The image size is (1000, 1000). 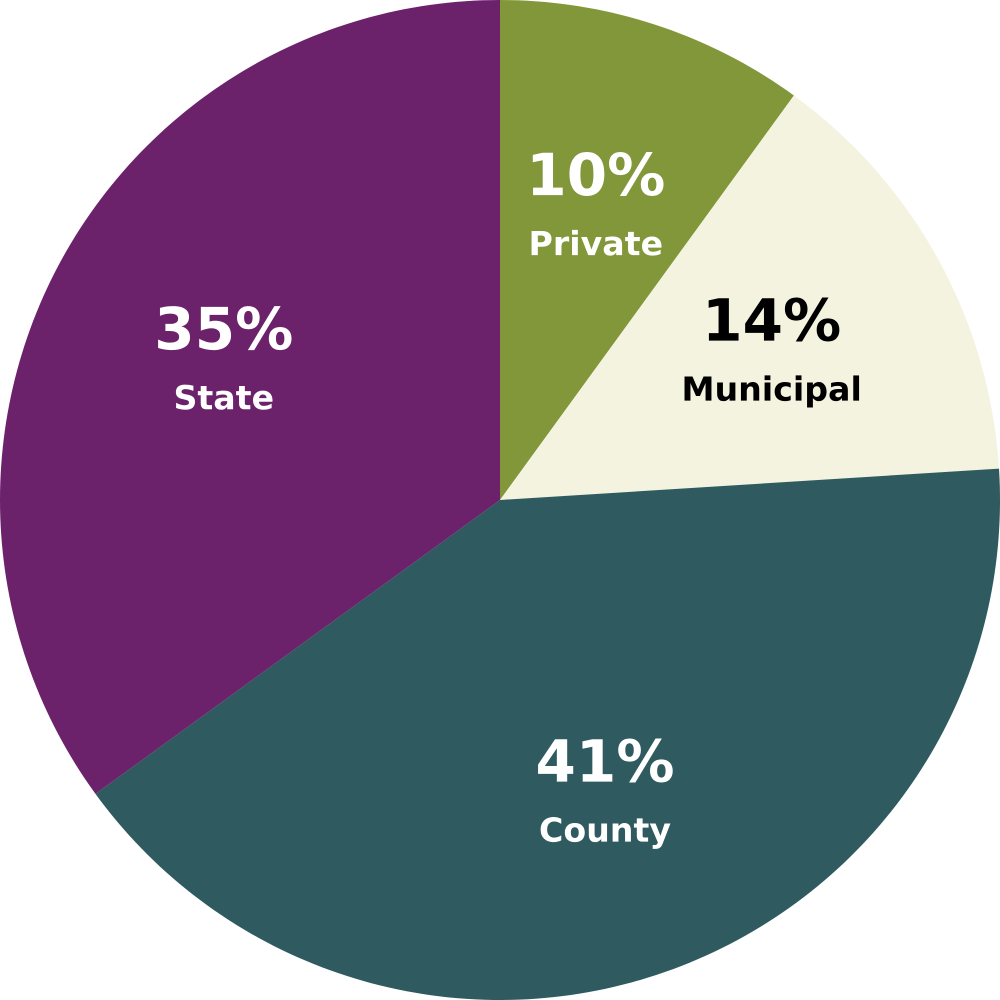 What do you see at coordinates (772, 391) in the screenshot?
I see `slice-label: Municipal` at bounding box center [772, 391].